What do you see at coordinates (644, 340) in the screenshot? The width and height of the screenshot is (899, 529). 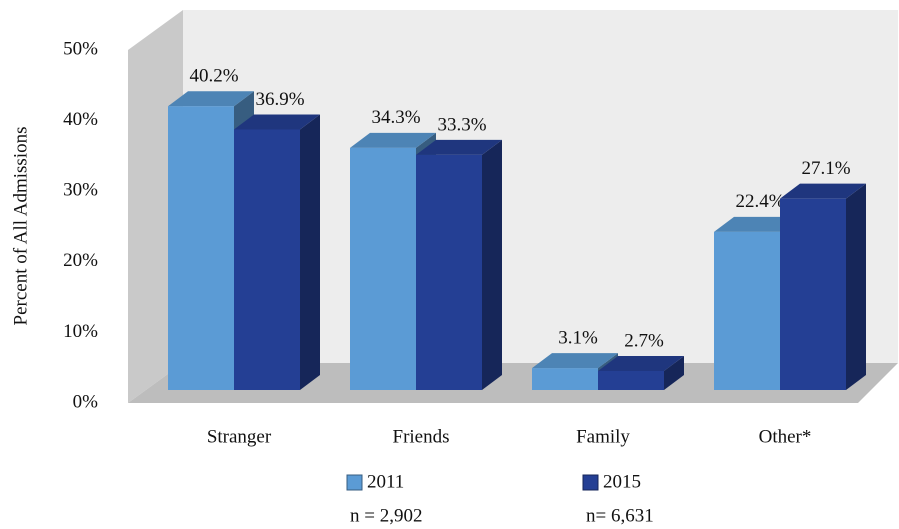 I see `value-label: 2.7%` at bounding box center [644, 340].